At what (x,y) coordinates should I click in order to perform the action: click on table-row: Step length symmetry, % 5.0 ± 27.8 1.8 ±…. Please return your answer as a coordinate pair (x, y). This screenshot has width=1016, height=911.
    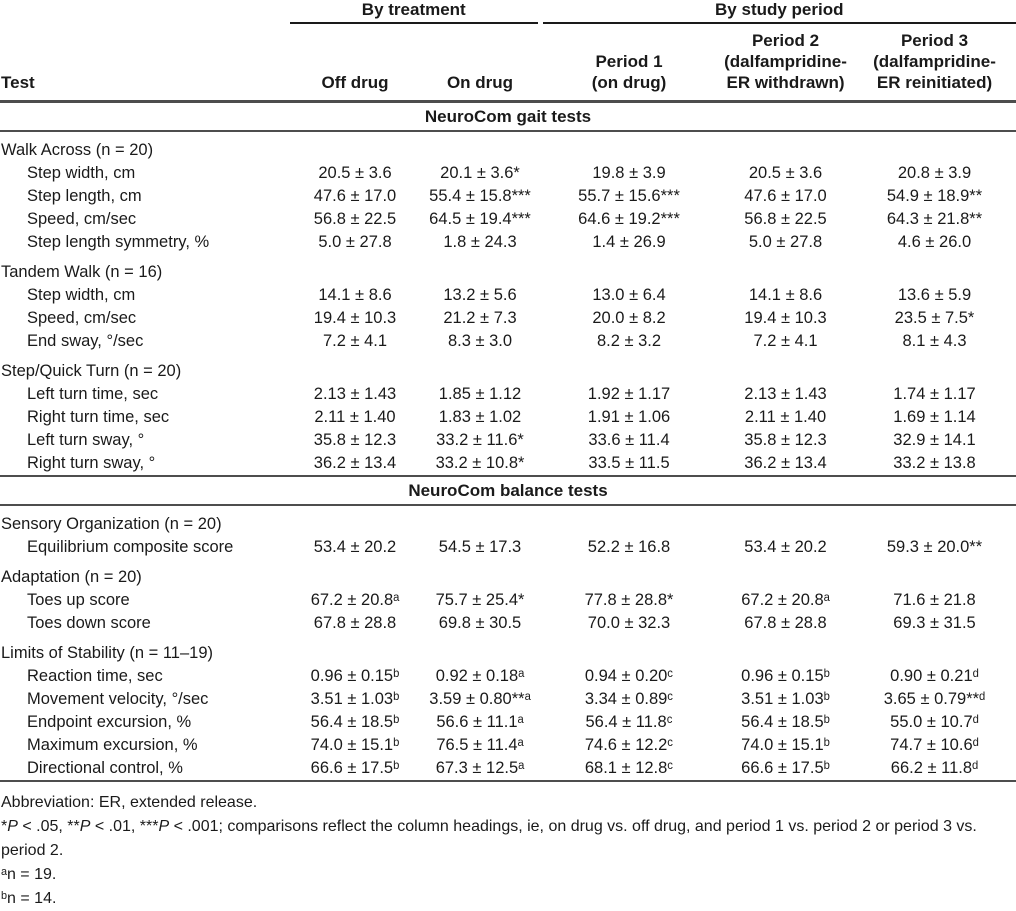
    Looking at the image, I should click on (508, 242).